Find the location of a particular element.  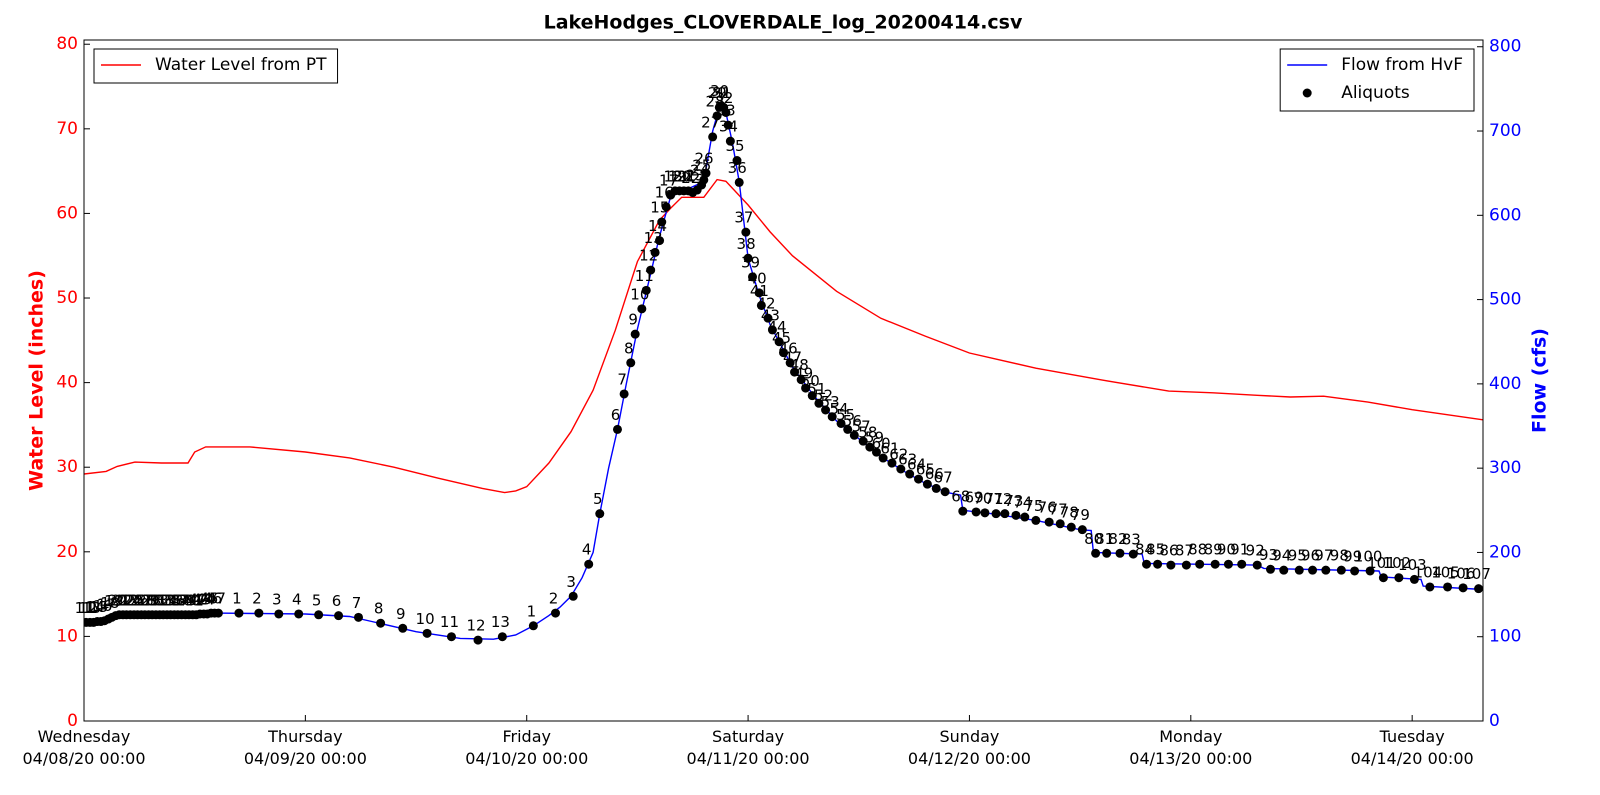

point-label: 40 is located at coordinates (757, 278).